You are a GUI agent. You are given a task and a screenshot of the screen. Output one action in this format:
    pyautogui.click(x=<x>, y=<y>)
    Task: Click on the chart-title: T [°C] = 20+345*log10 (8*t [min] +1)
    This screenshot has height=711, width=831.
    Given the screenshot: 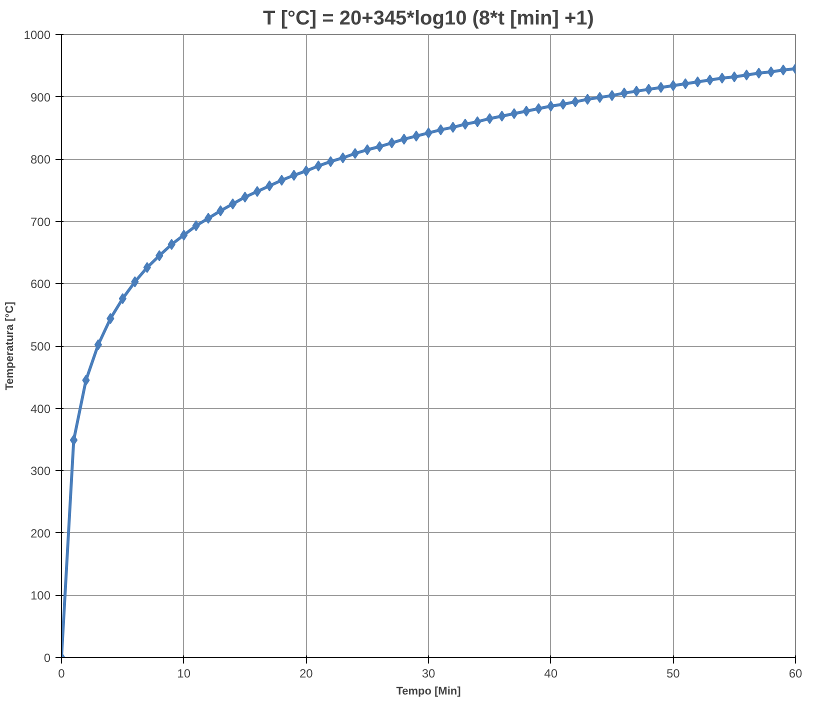 What is the action you would take?
    pyautogui.click(x=428, y=19)
    